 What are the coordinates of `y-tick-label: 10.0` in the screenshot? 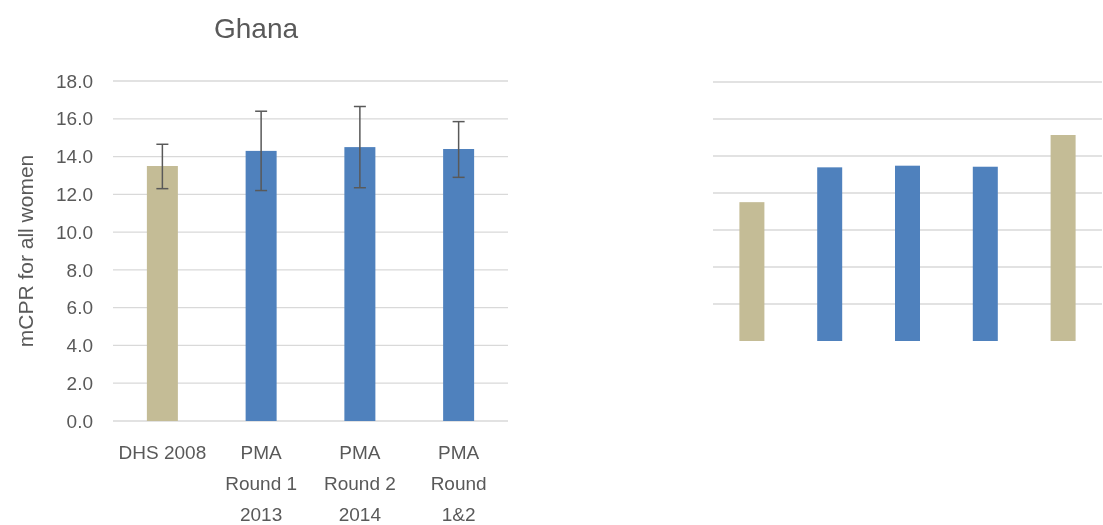 It's located at (74, 232).